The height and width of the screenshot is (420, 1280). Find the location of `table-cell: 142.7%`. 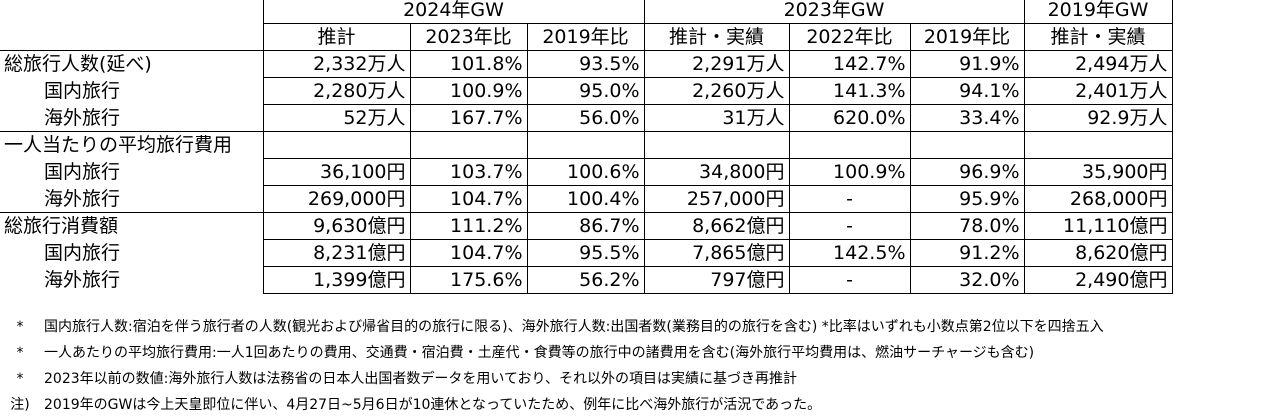

table-cell: 142.7% is located at coordinates (849, 64).